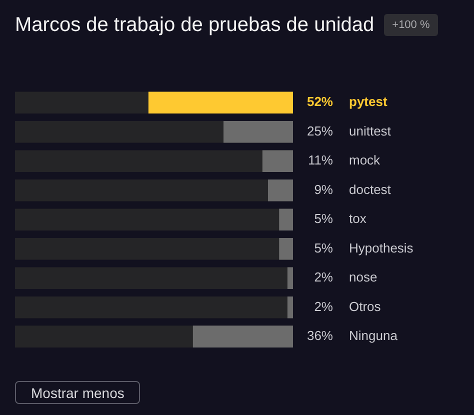 The width and height of the screenshot is (474, 415). What do you see at coordinates (320, 130) in the screenshot?
I see `data-label: 25%` at bounding box center [320, 130].